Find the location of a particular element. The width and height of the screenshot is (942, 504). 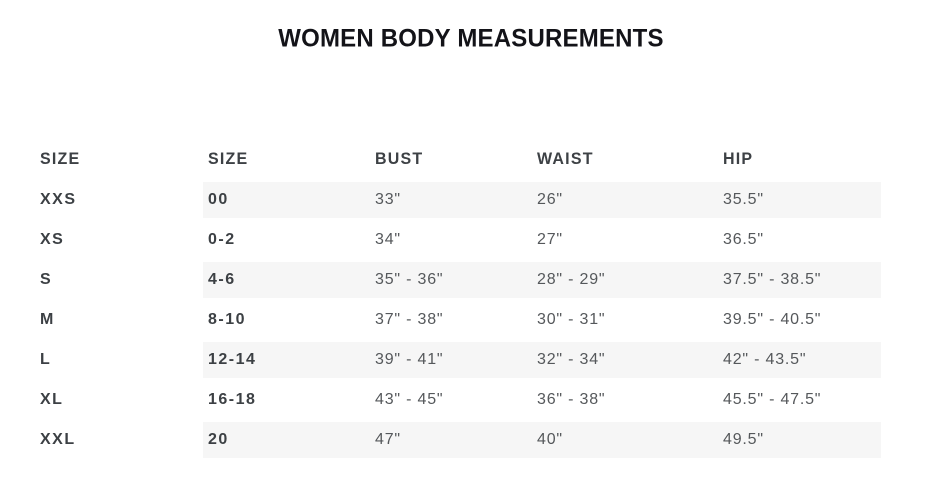

waist-cell: 27" is located at coordinates (550, 239).